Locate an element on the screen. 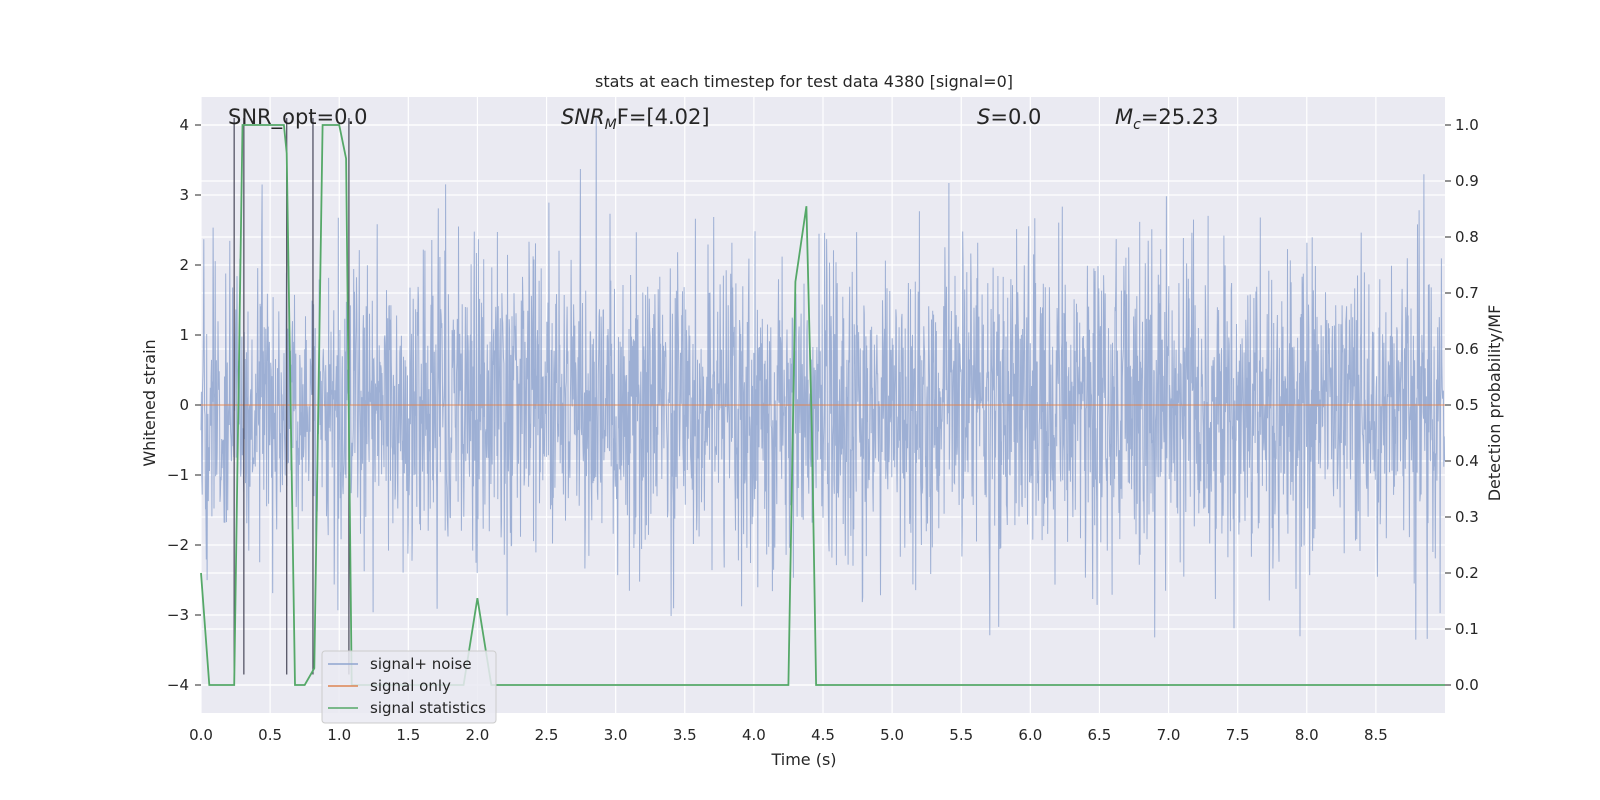  x-tick-label: 3.0 is located at coordinates (616, 735).